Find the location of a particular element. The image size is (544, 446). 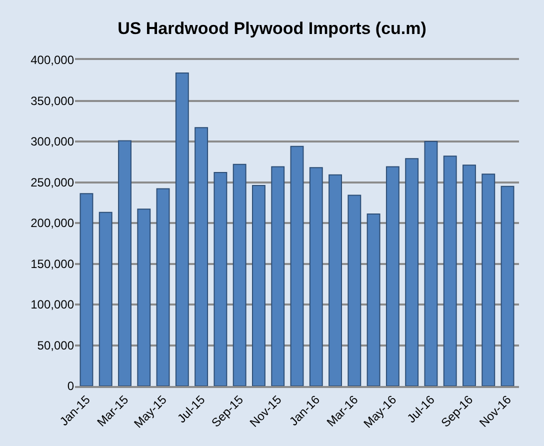

y-tick-label: 150,000 is located at coordinates (52, 263).